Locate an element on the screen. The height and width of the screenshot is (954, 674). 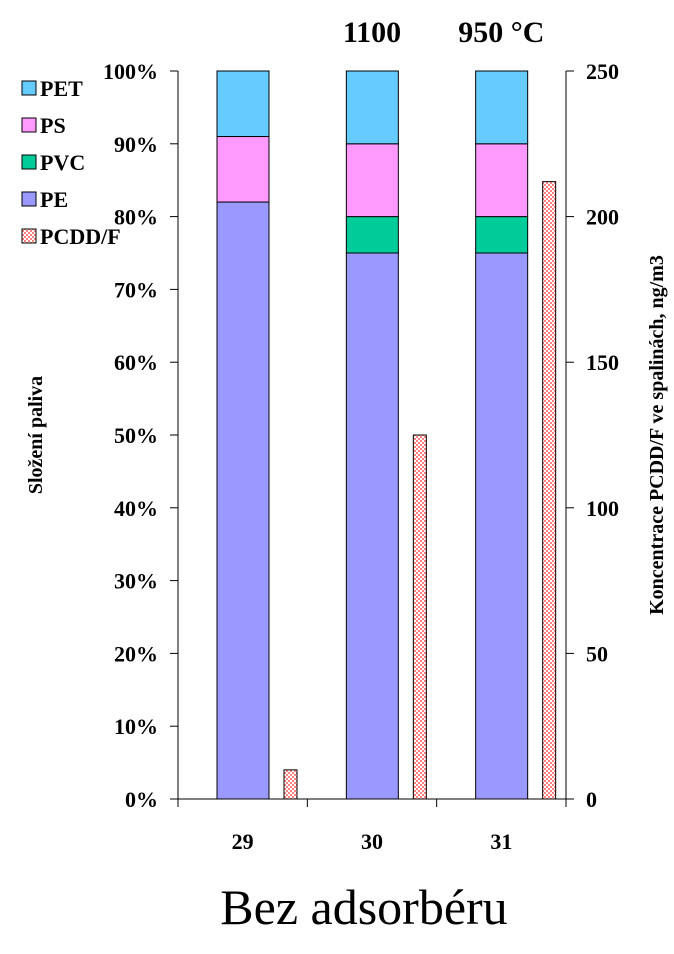
x-tick-label: 29 is located at coordinates (243, 841).